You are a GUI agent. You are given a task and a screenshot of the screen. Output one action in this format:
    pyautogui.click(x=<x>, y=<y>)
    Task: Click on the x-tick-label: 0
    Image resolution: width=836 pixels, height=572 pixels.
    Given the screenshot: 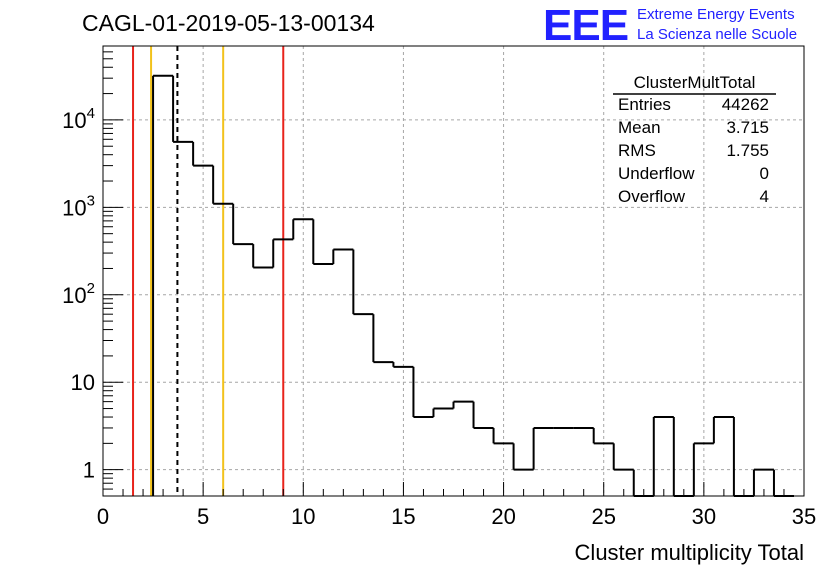 What is the action you would take?
    pyautogui.click(x=103, y=516)
    